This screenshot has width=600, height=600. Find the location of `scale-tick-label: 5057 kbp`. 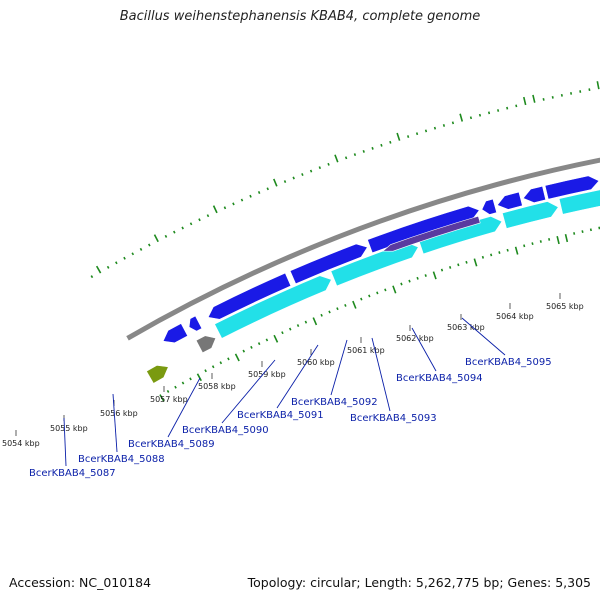

scale-tick-label: 5057 kbp is located at coordinates (169, 399).